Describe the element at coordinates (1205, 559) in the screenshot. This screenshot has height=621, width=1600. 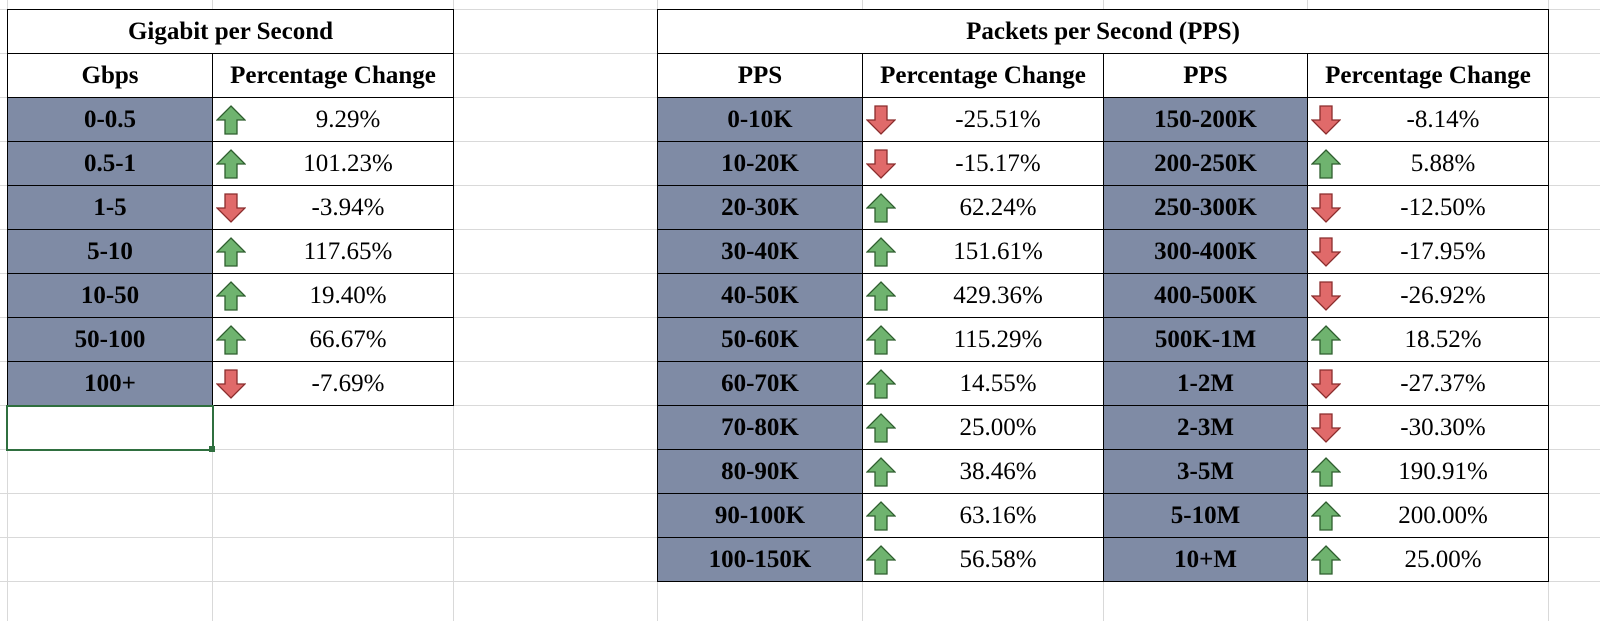
I see `pps-range-cell: 10+M` at that location.